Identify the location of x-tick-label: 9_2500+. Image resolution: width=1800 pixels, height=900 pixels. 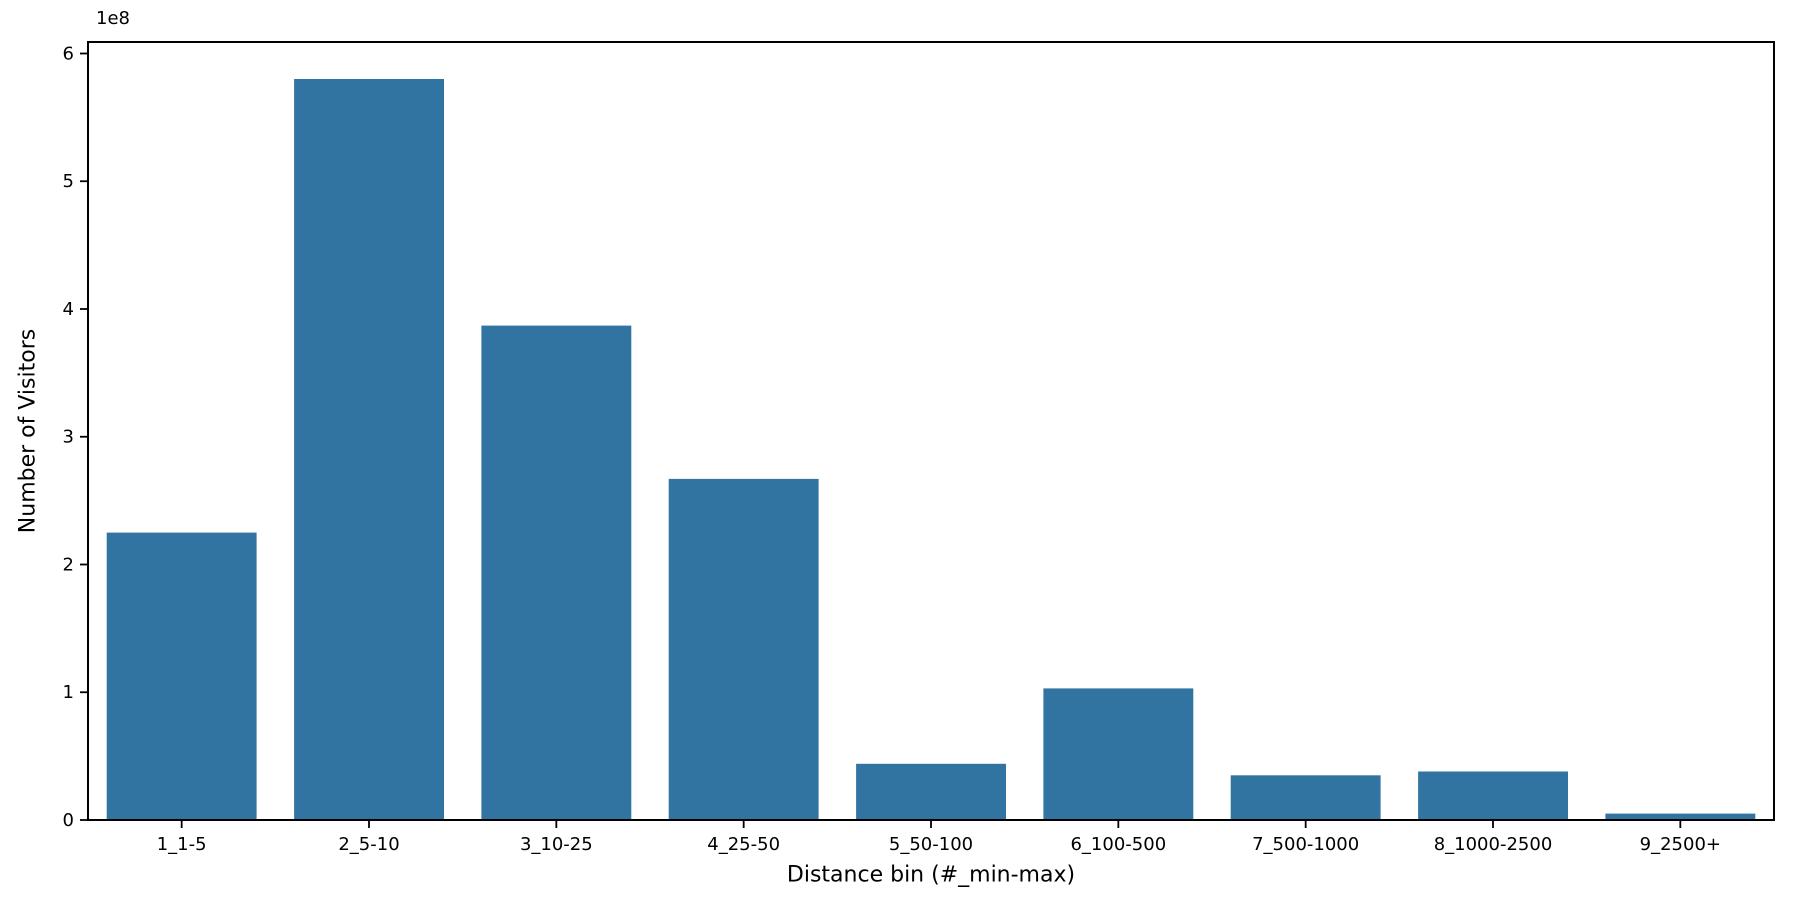
(1680, 844).